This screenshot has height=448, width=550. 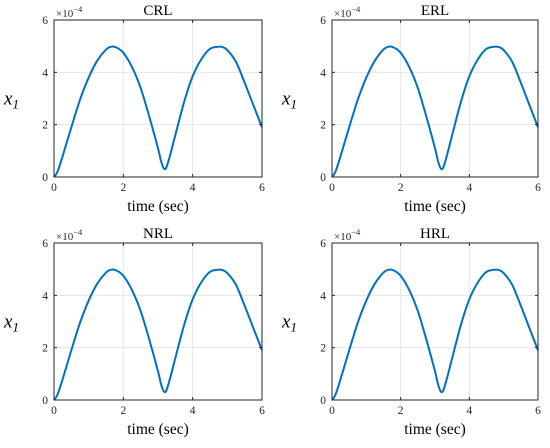 What do you see at coordinates (158, 234) in the screenshot?
I see `subplot-title: NRL` at bounding box center [158, 234].